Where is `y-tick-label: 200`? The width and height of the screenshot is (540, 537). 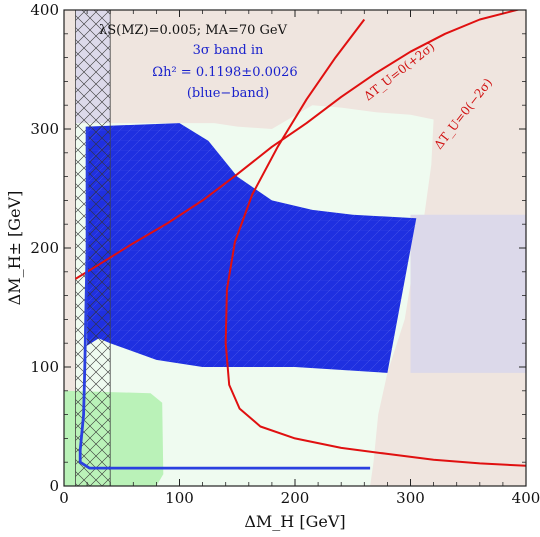 y-tick-label: 200 is located at coordinates (44, 248).